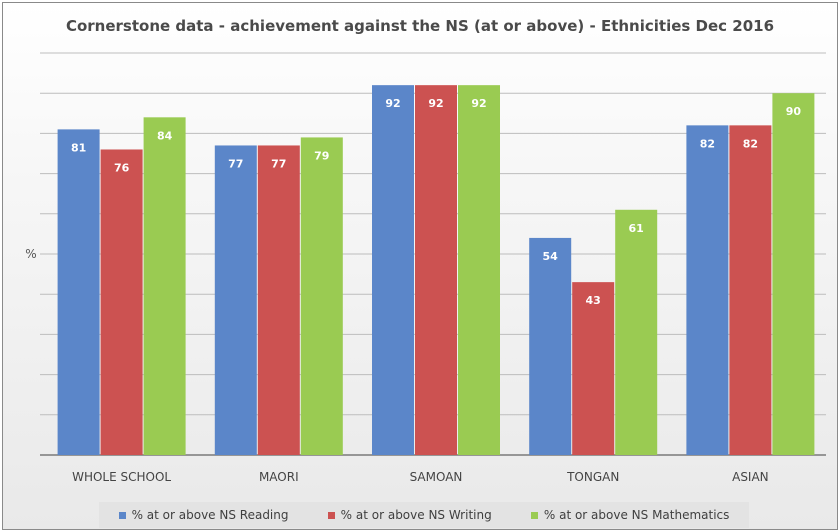  Describe the element at coordinates (593, 300) in the screenshot. I see `data-label: 43` at that location.